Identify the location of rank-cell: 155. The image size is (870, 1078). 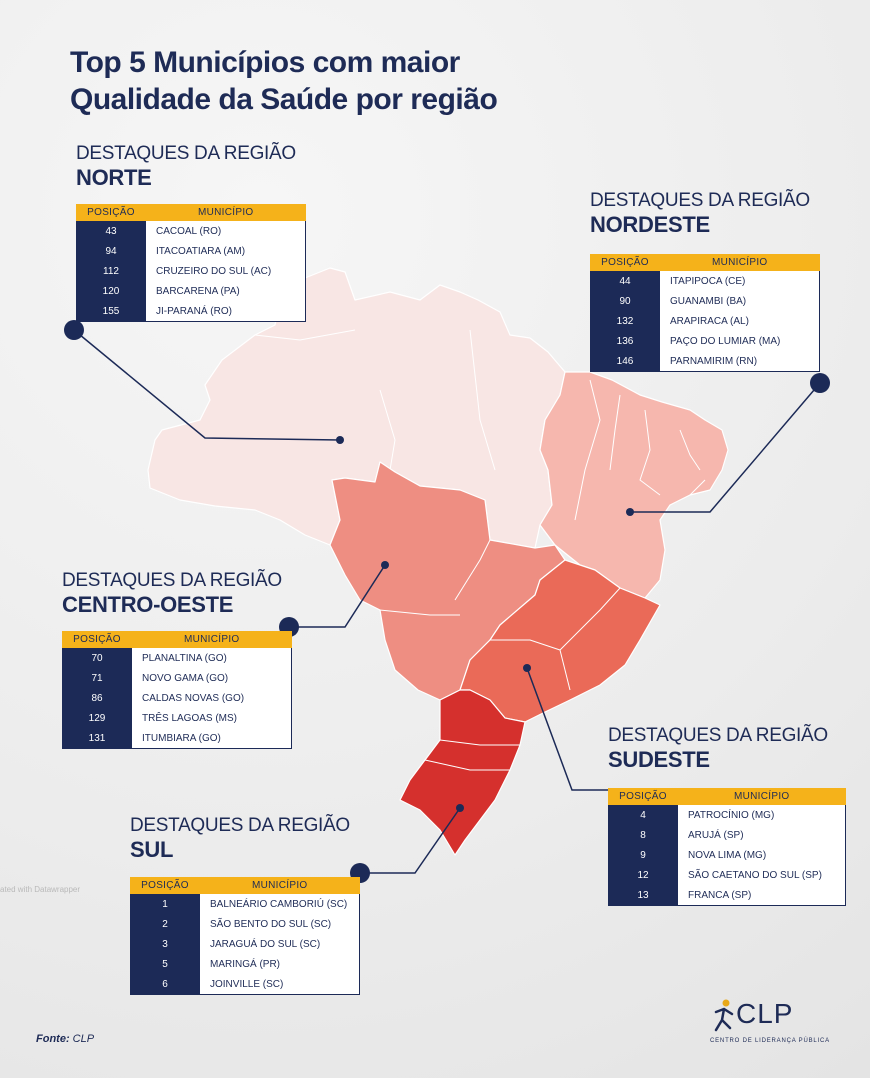
(111, 311).